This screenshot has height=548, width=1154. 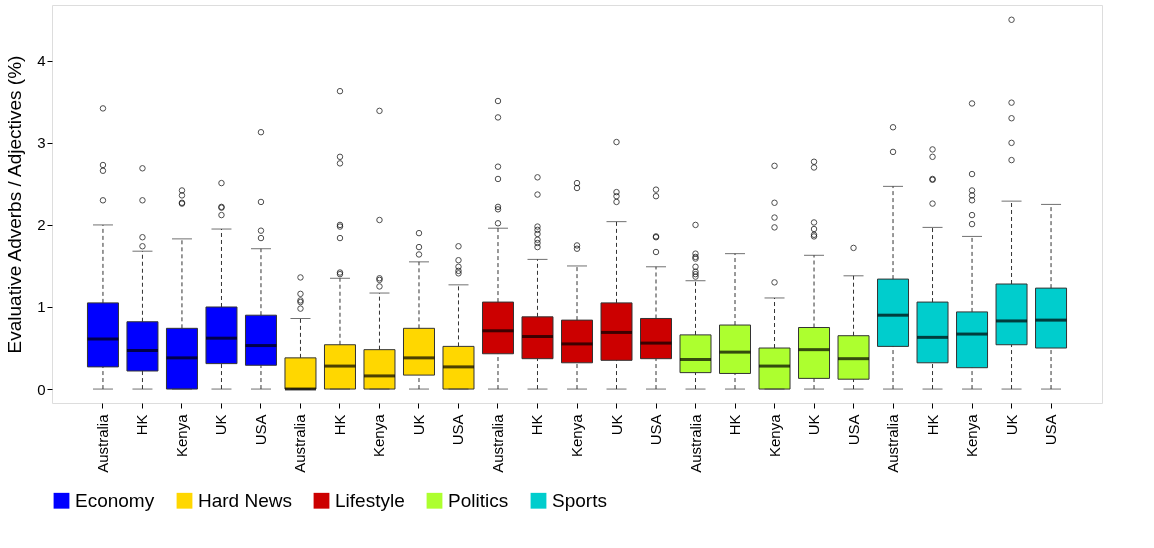 I want to click on legend-label: Hard News, so click(x=245, y=500).